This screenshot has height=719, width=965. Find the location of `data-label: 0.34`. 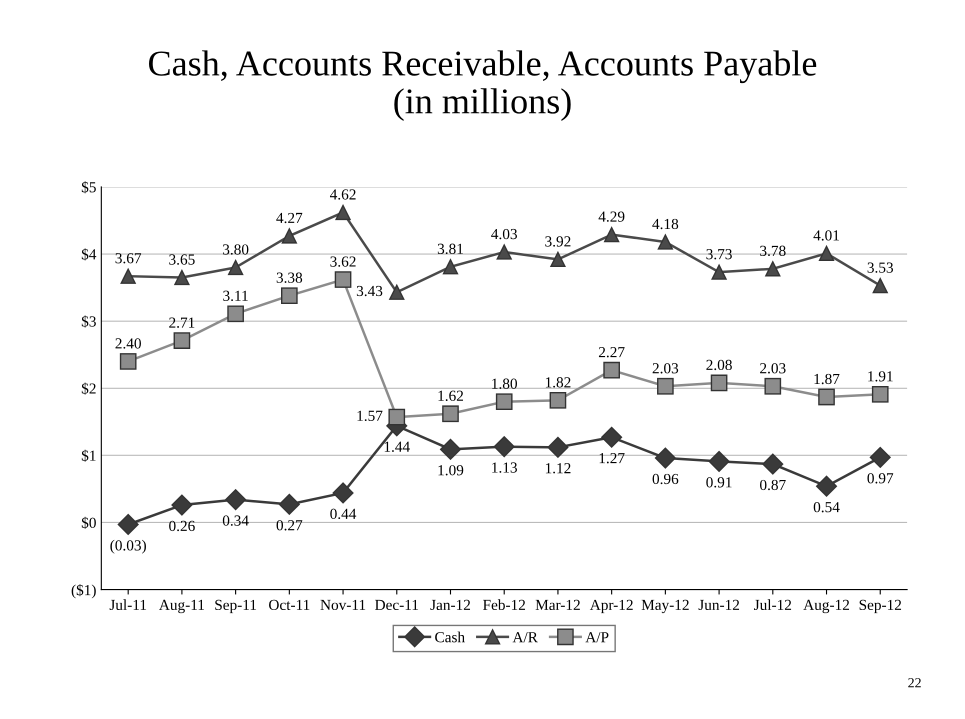

data-label: 0.34 is located at coordinates (235, 520).